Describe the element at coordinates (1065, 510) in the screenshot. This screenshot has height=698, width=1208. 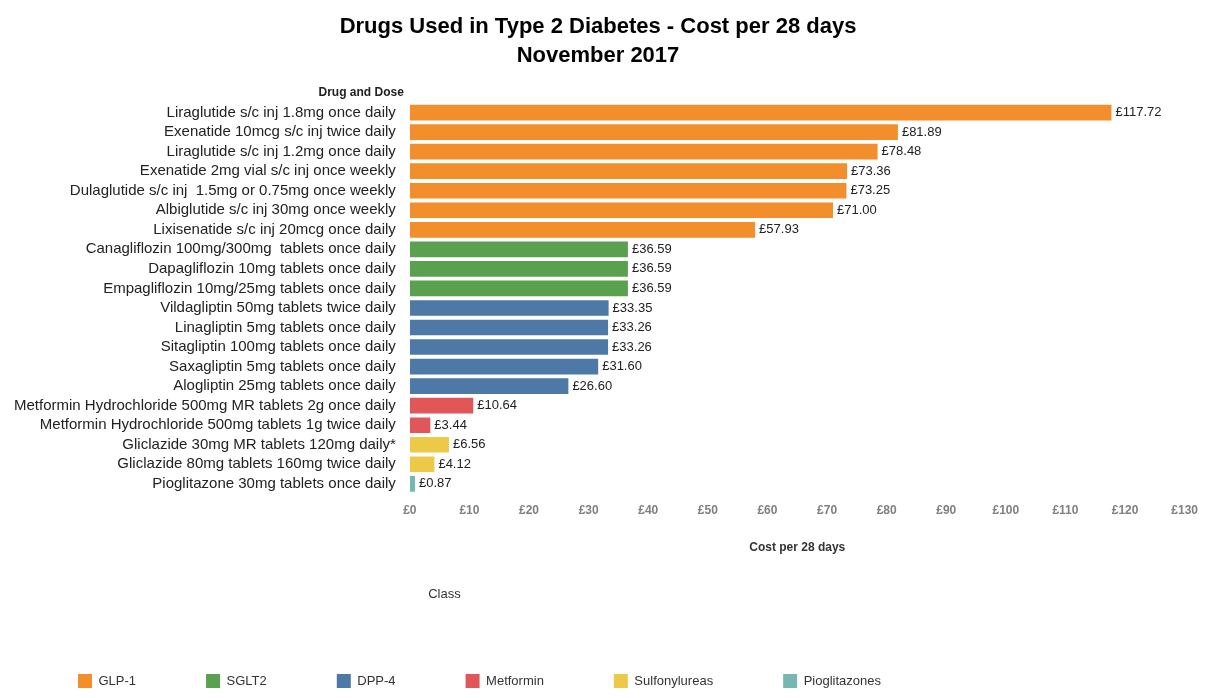
I see `x-tick-label: £110` at that location.